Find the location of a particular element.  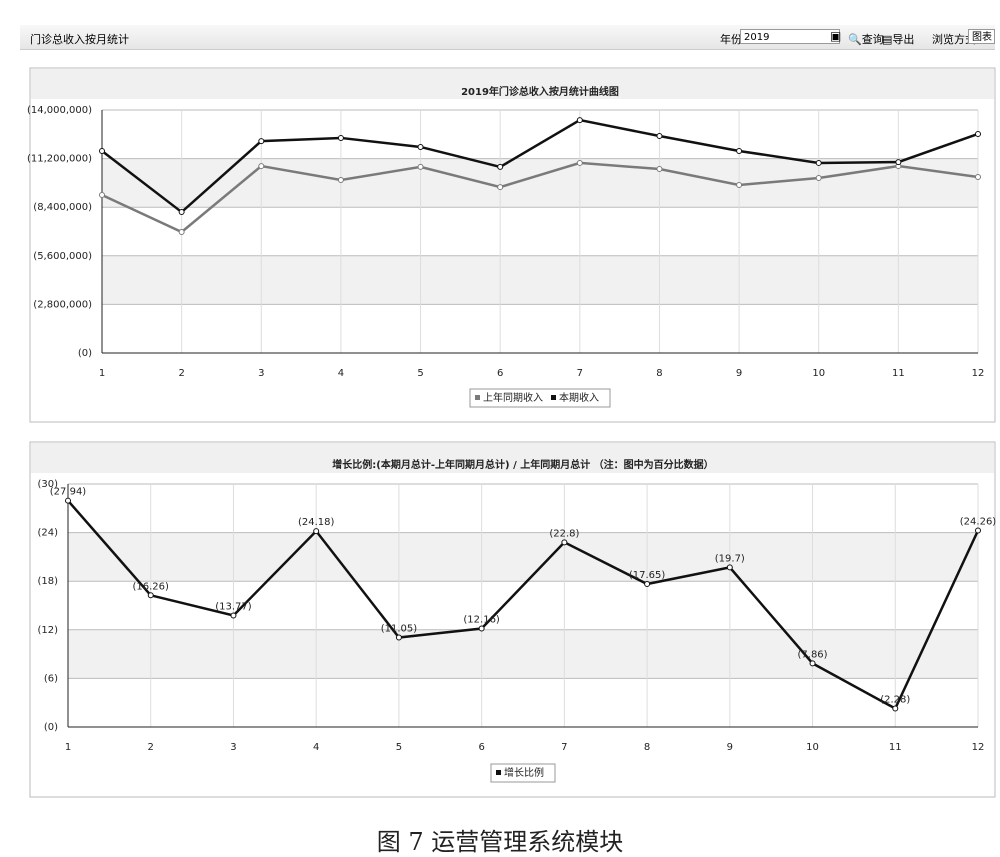

year-label: 年份 is located at coordinates (731, 39).